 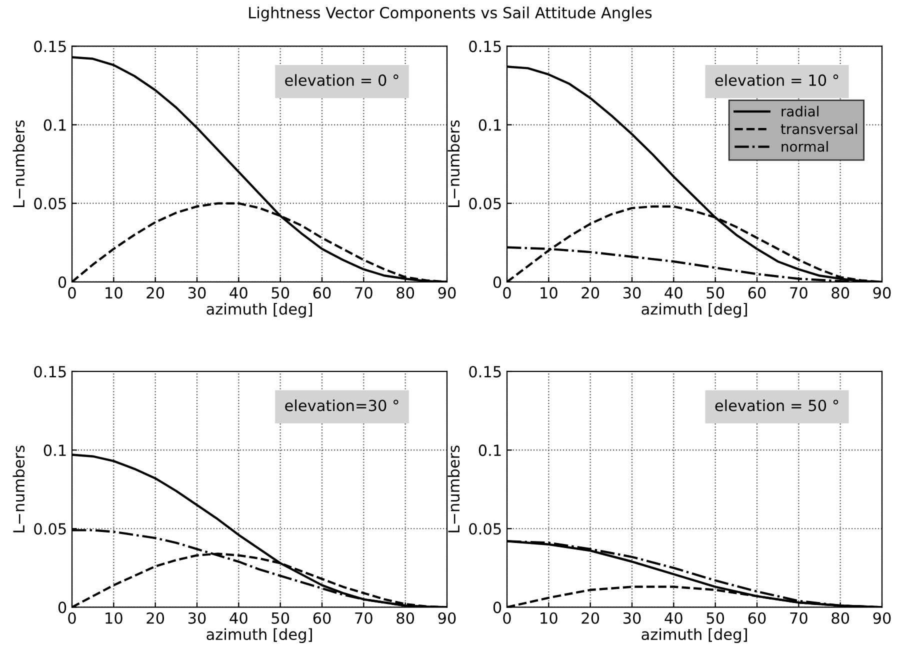 I want to click on annotation: elevation = 0 °, so click(x=341, y=80).